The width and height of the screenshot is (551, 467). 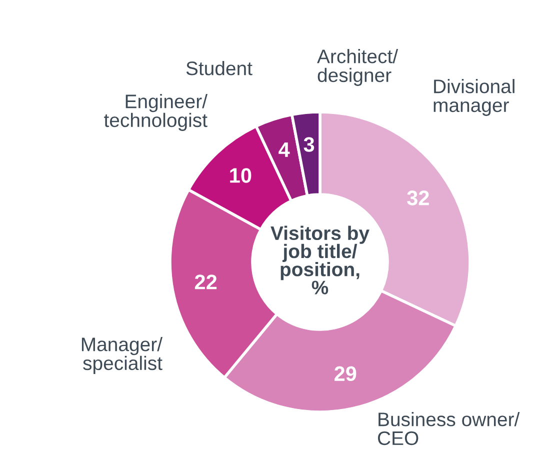 I want to click on data-label: 32, so click(x=418, y=198).